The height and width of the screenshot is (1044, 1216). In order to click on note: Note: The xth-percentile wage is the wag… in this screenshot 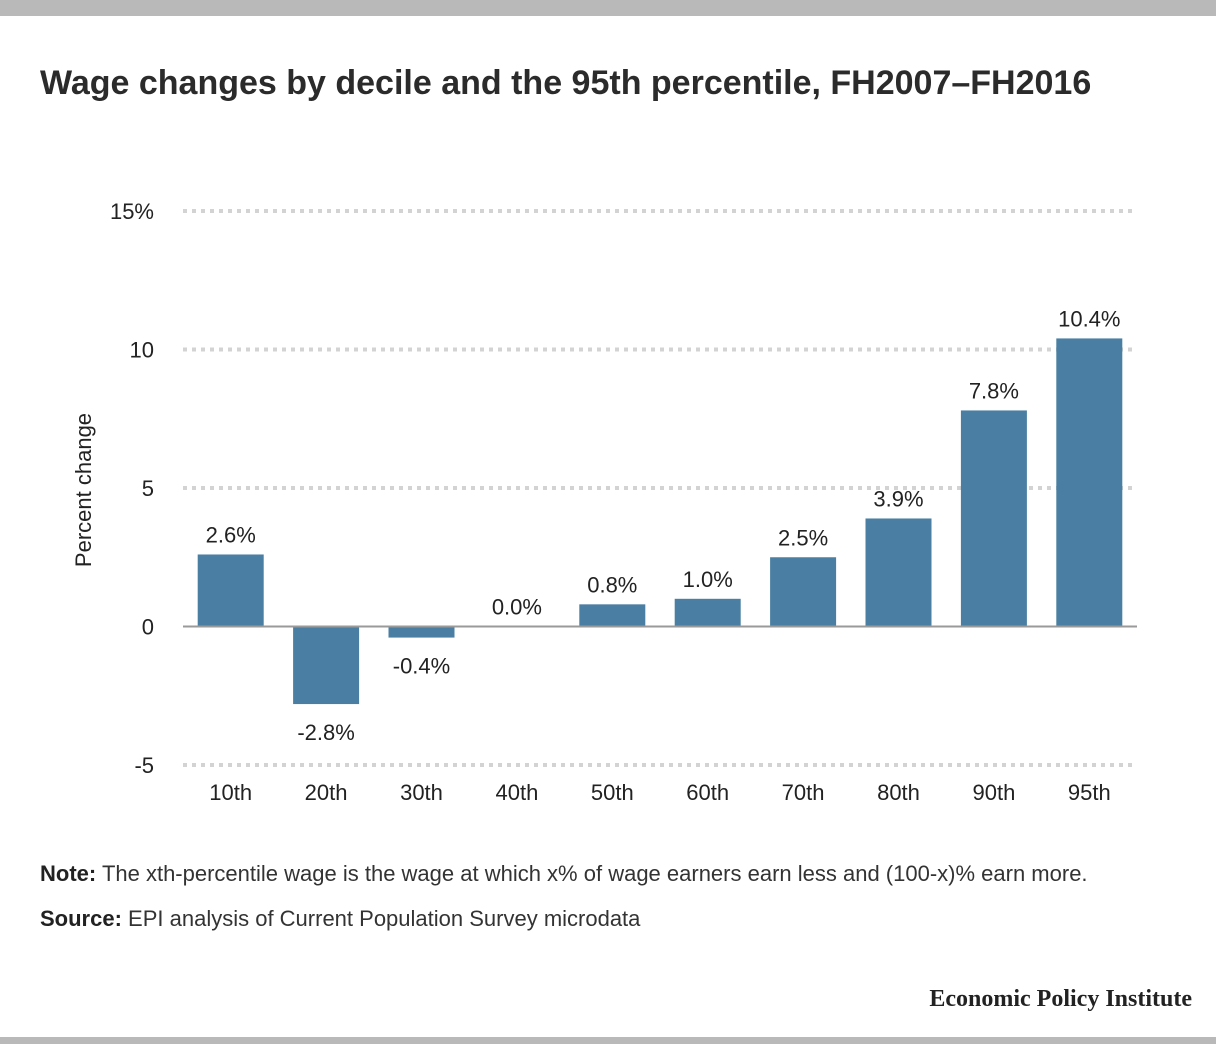, I will do `click(605, 874)`.